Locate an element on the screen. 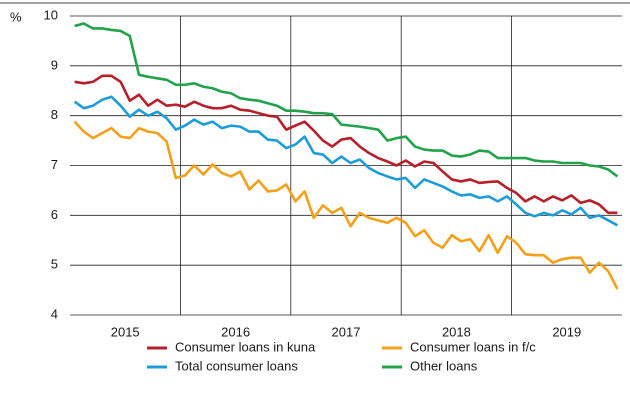 This screenshot has width=630, height=407. x-tick-label: 2018 is located at coordinates (456, 331).